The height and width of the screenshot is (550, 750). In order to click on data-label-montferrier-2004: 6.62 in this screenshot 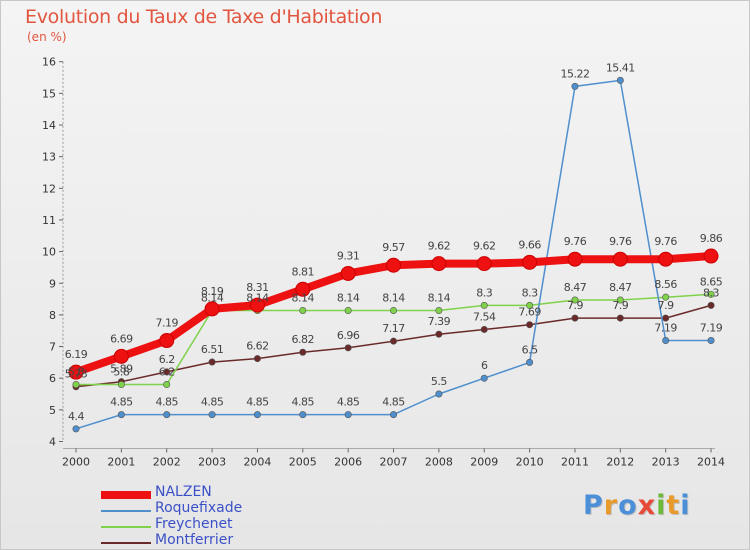, I will do `click(257, 346)`.